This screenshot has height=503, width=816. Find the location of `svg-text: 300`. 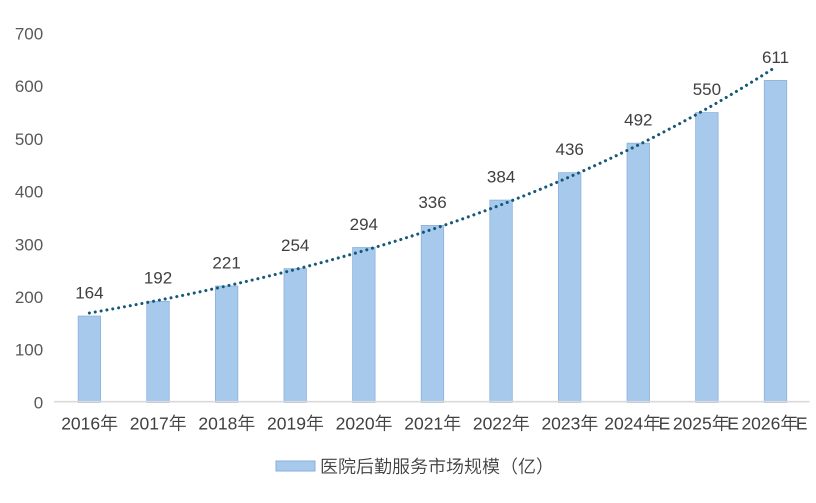

svg-text: 300 is located at coordinates (29, 244).